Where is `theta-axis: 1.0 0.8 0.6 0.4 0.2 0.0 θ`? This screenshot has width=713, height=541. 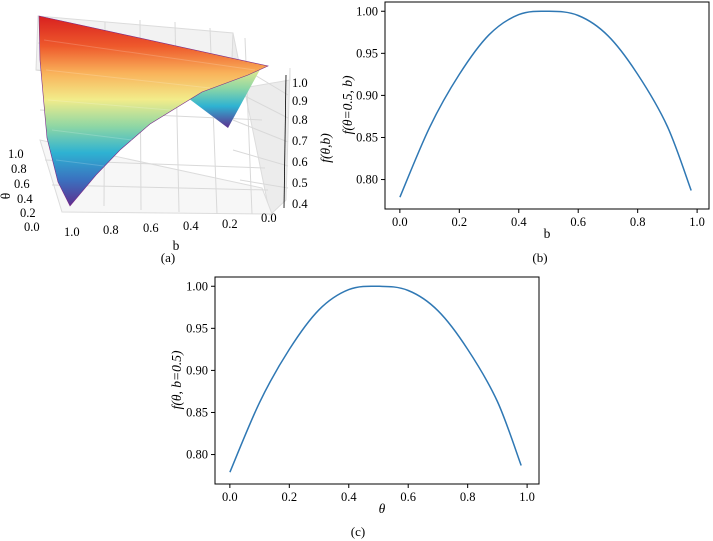 theta-axis: 1.0 0.8 0.6 0.4 0.2 0.0 θ is located at coordinates (20, 190).